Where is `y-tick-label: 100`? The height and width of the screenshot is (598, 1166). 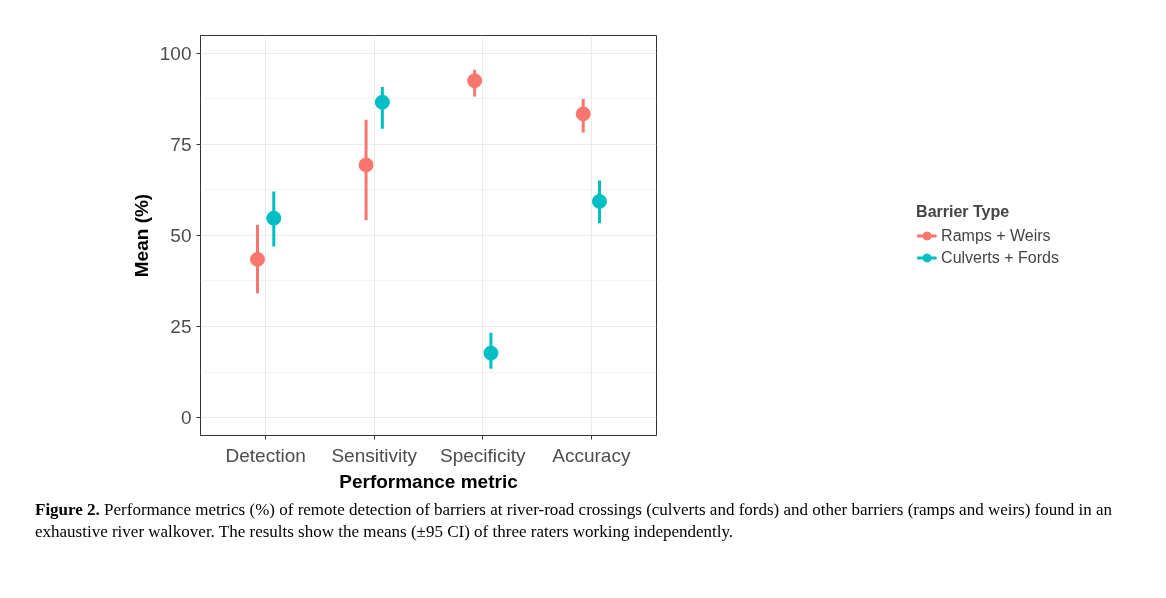
y-tick-label: 100 is located at coordinates (175, 53).